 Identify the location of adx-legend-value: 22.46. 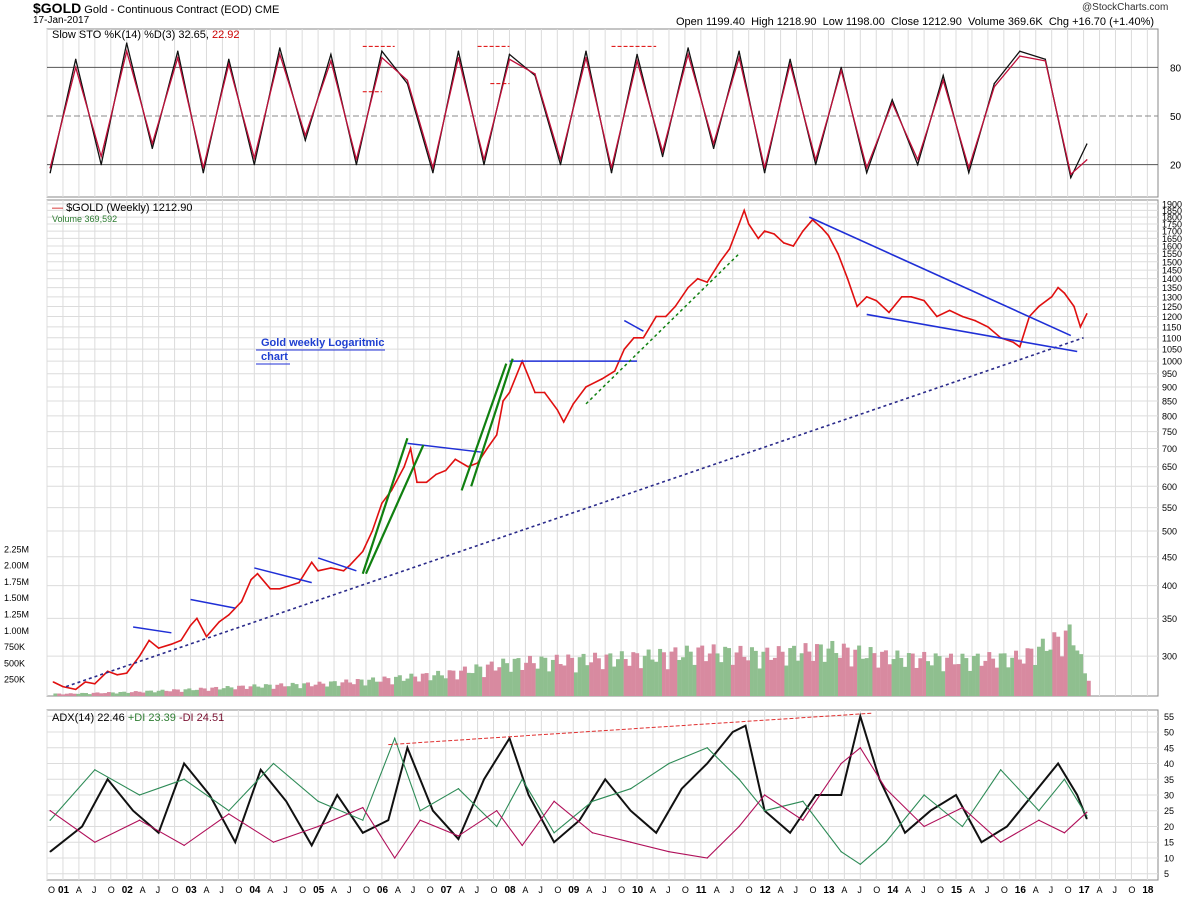
(111, 718).